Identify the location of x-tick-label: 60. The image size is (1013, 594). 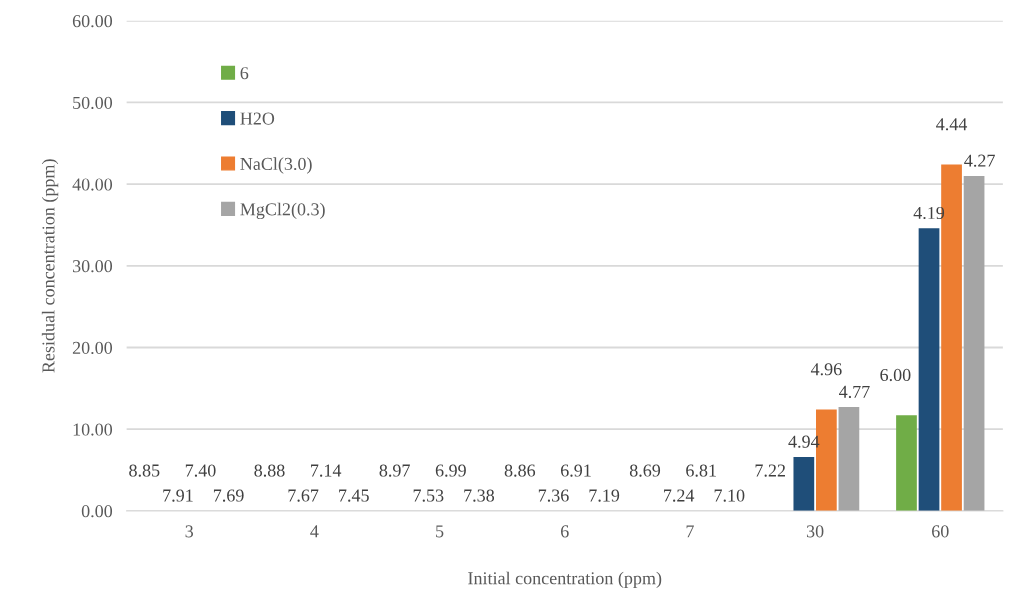
(940, 531).